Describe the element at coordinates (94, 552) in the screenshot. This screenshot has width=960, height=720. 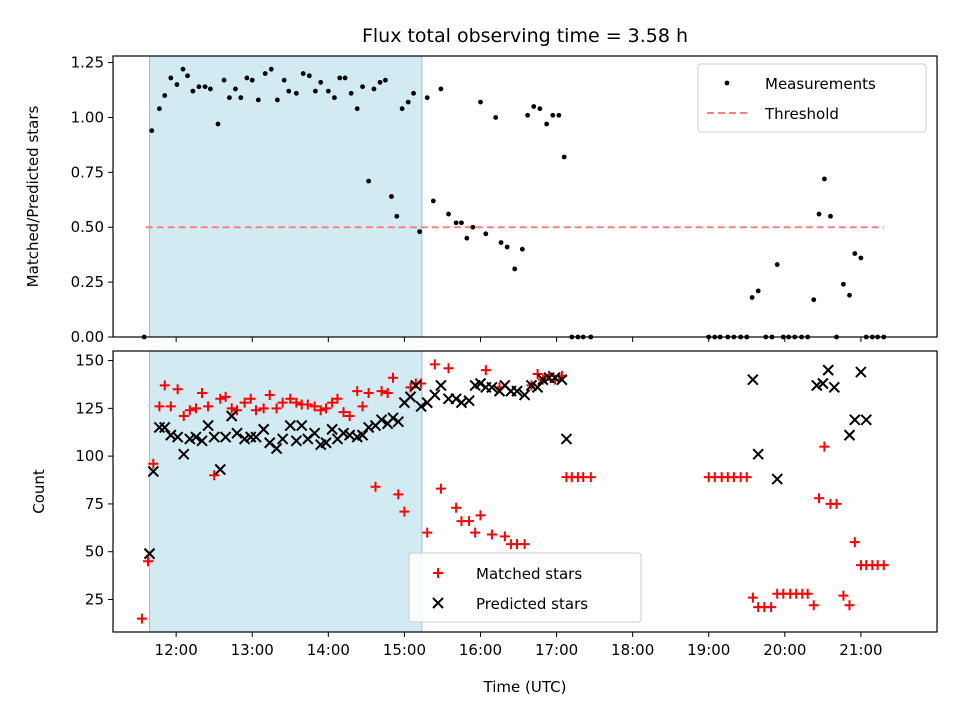
I see `y-tick-label: 50` at that location.